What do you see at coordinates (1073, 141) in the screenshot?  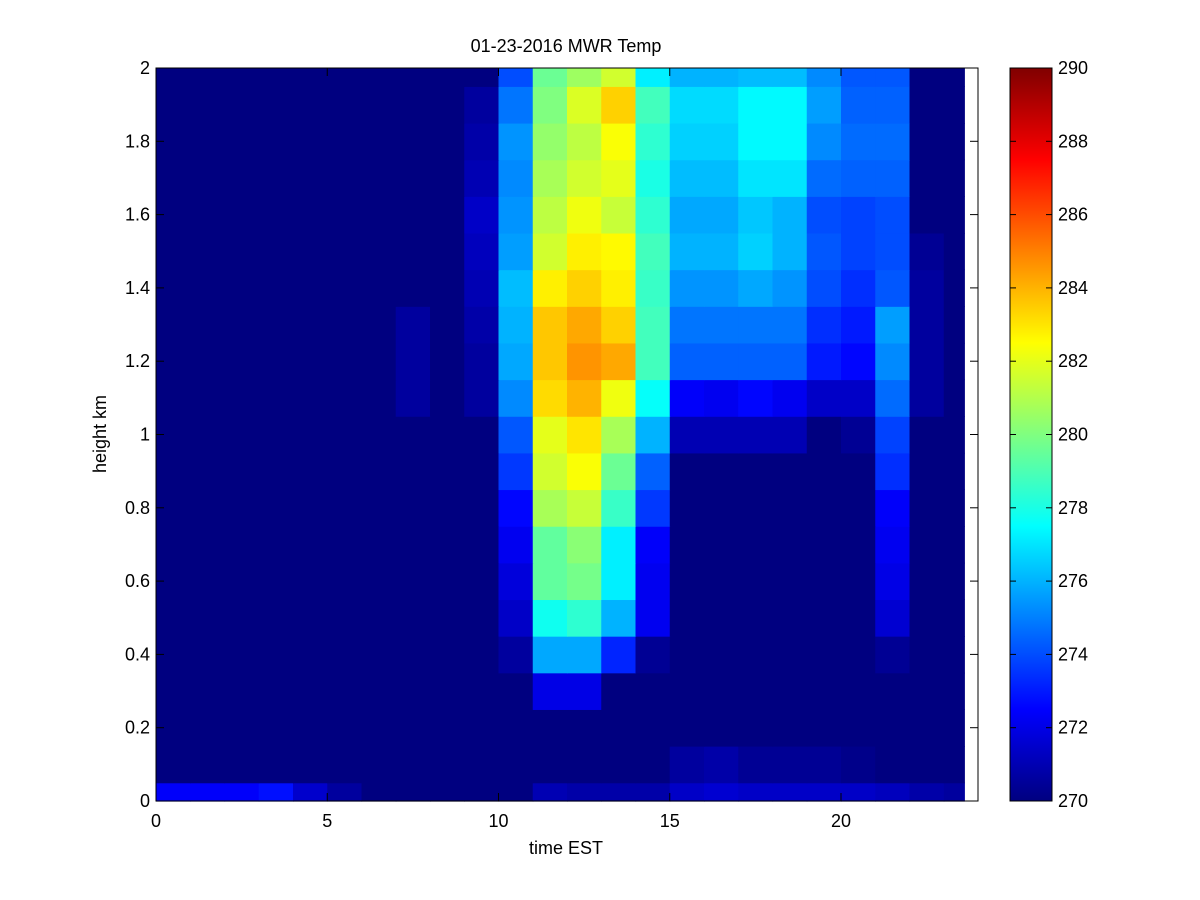 I see `colorbar-tick-label: 288` at bounding box center [1073, 141].